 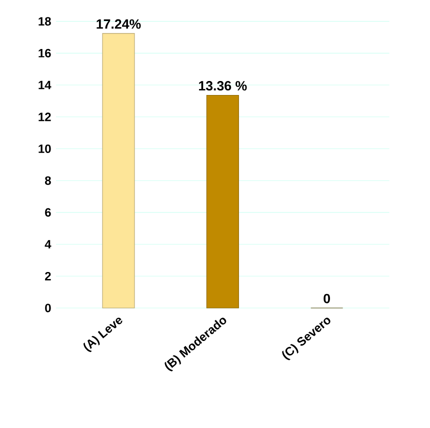 I want to click on y-tick-label: 4, so click(x=48, y=244).